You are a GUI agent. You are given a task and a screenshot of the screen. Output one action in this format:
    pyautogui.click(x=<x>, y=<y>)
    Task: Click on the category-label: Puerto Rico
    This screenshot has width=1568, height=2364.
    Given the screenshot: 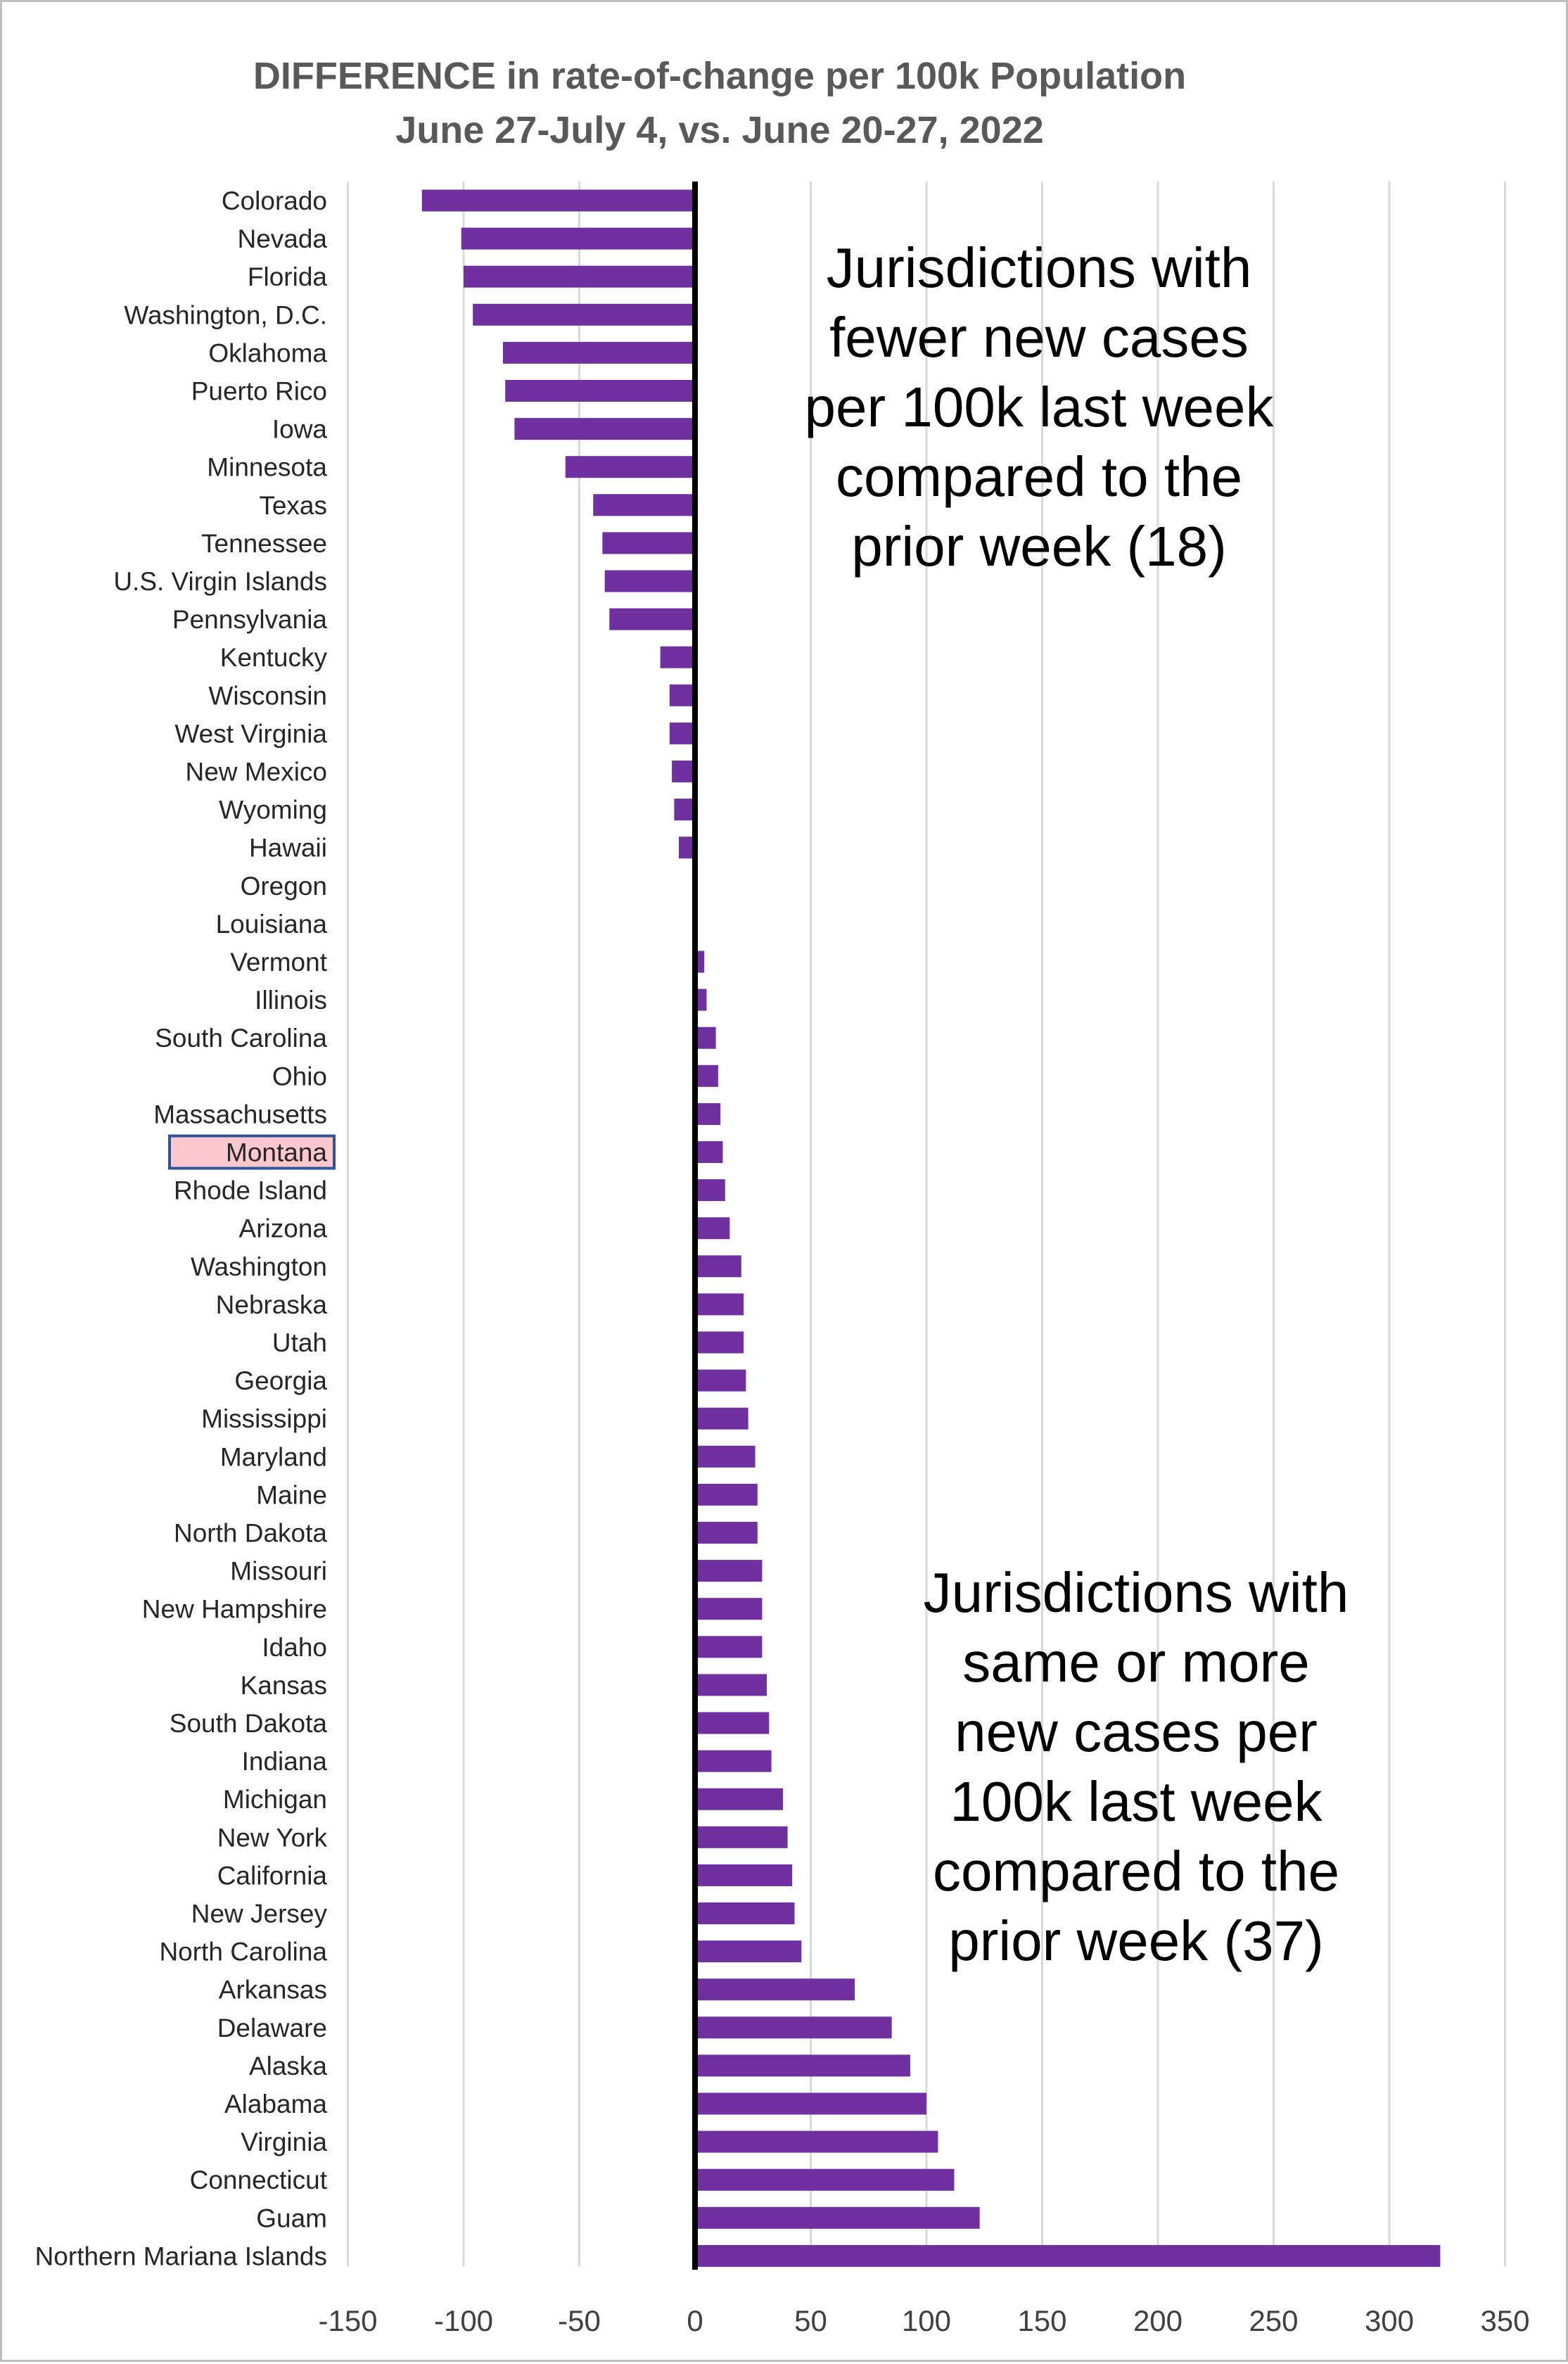 What is the action you would take?
    pyautogui.click(x=259, y=391)
    